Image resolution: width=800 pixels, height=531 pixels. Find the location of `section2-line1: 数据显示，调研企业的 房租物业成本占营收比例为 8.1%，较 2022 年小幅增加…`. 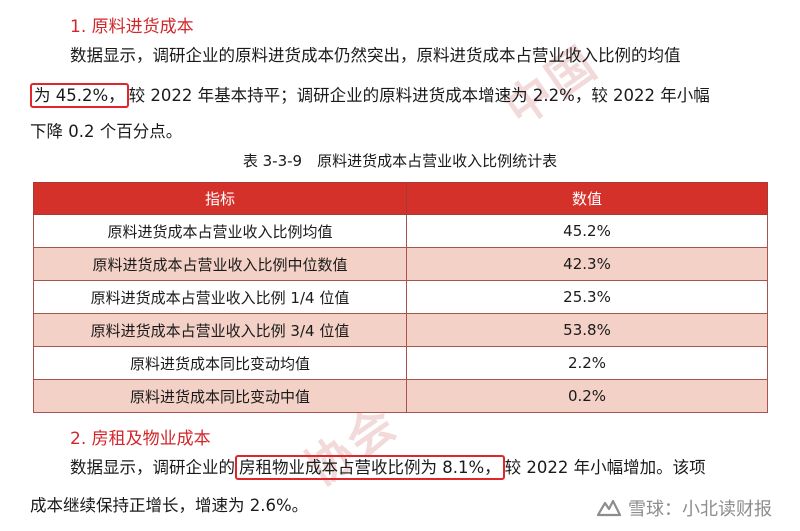

section2-line1: 数据显示，调研企业的 房租物业成本占营收比例为 8.1%，较 2022 年小幅增加… is located at coordinates (388, 468).